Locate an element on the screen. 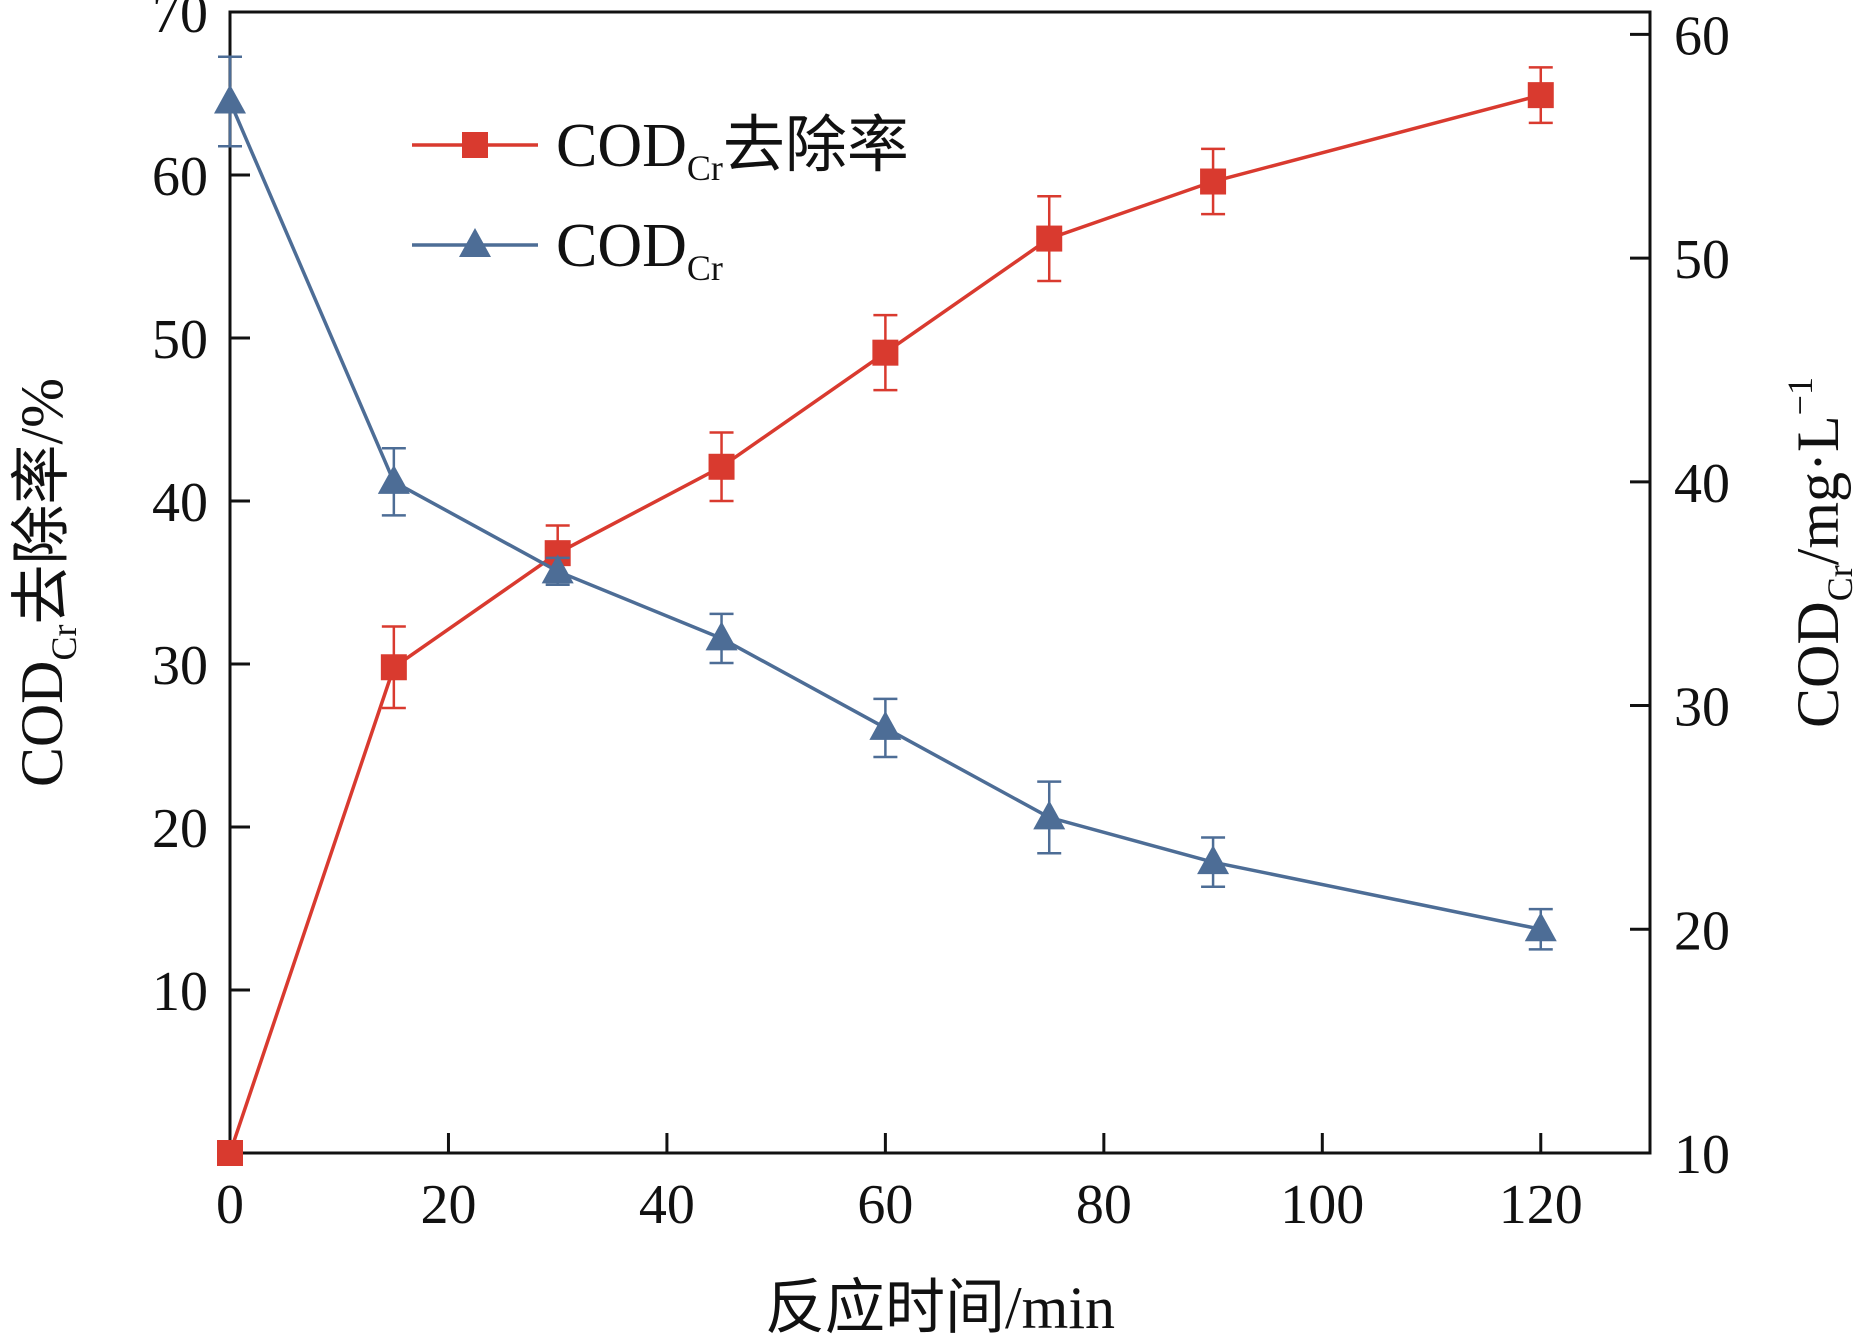 This screenshot has width=1855, height=1338. y-right-tick-label: 50 is located at coordinates (1702, 260).